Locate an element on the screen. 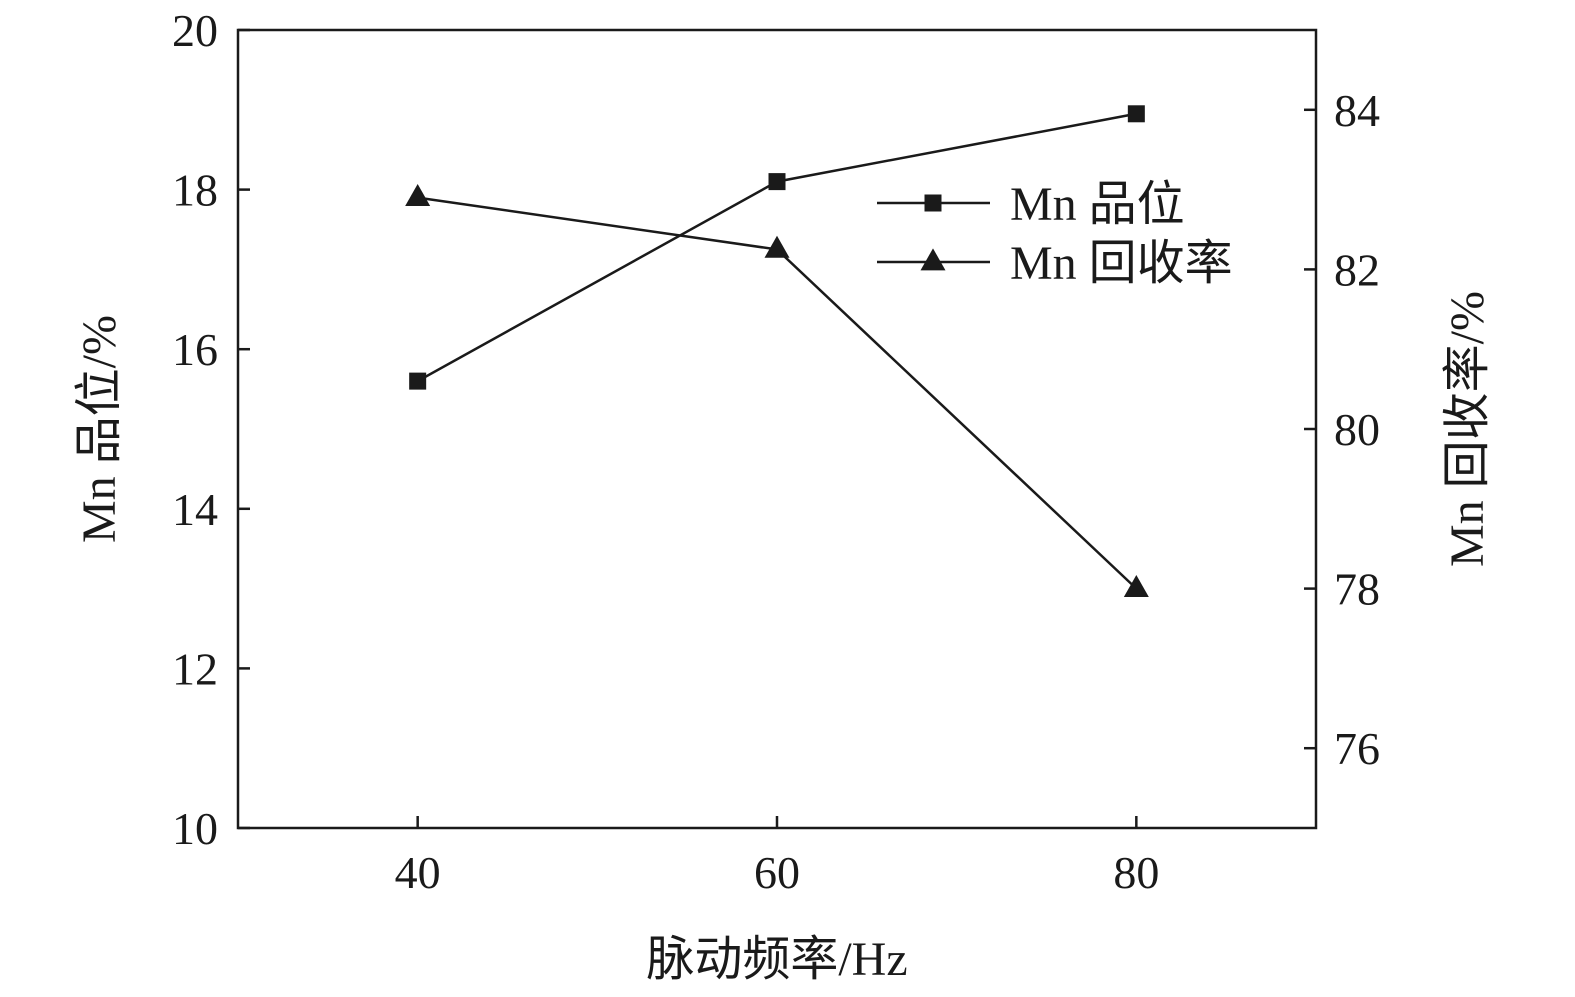 The height and width of the screenshot is (997, 1575). legend-marker-triangle is located at coordinates (933, 259).